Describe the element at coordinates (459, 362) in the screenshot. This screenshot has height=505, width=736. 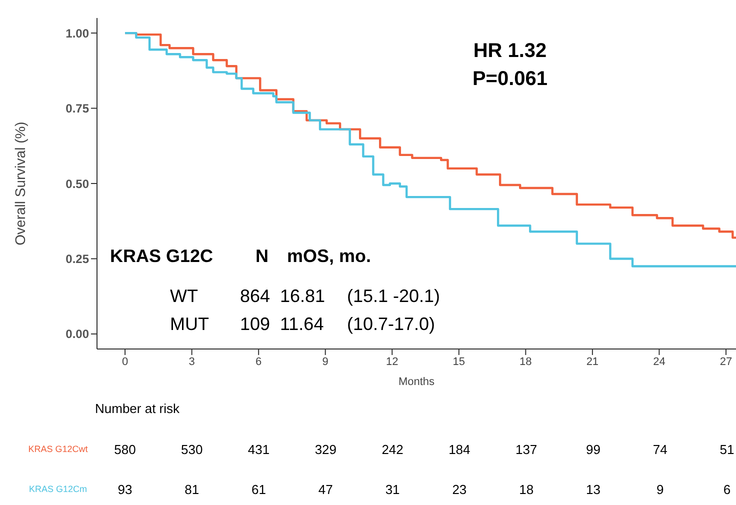
I see `x-tick-label: 15` at that location.